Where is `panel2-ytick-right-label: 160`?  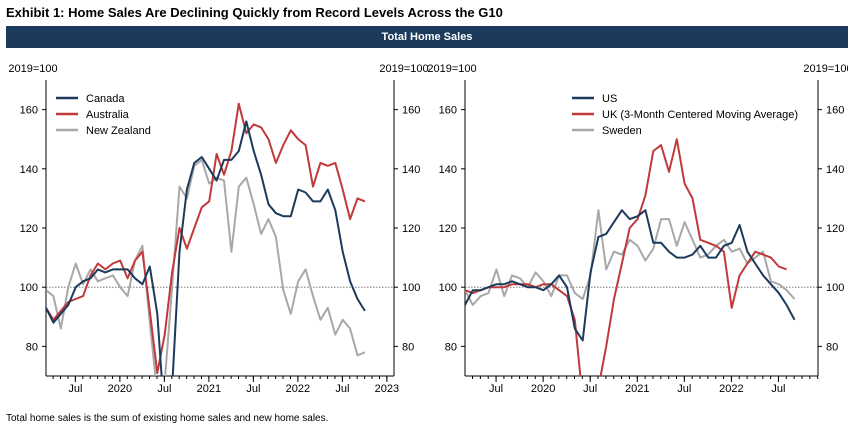
panel2-ytick-right-label: 160 is located at coordinates (835, 111).